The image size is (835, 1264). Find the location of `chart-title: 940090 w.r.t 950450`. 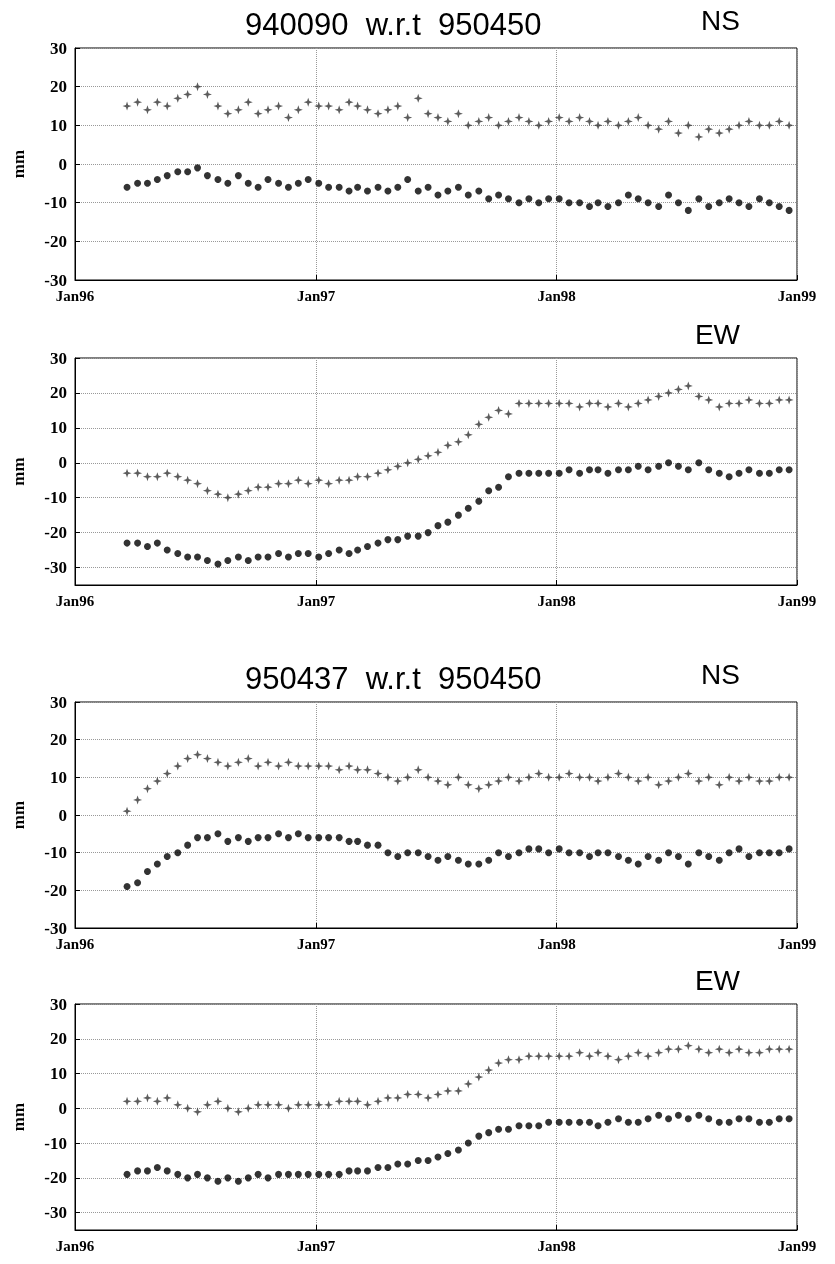

chart-title: 940090 w.r.t 950450 is located at coordinates (393, 24).